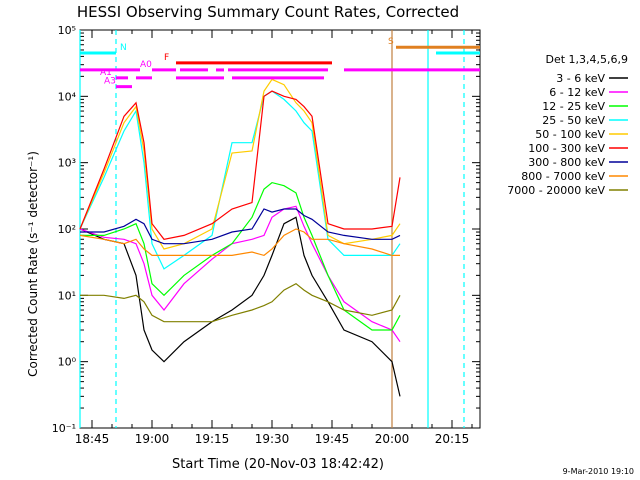 Image resolution: width=640 pixels, height=480 pixels. I want to click on y-tick-label: 10⁵, so click(67, 30).